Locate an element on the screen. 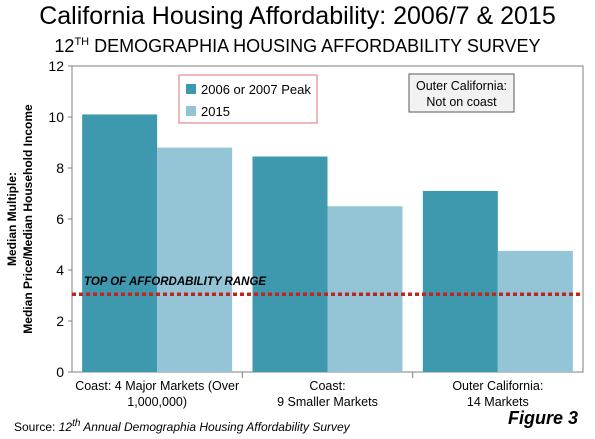  x-tick-label: 9 Smaller Markets is located at coordinates (327, 402).